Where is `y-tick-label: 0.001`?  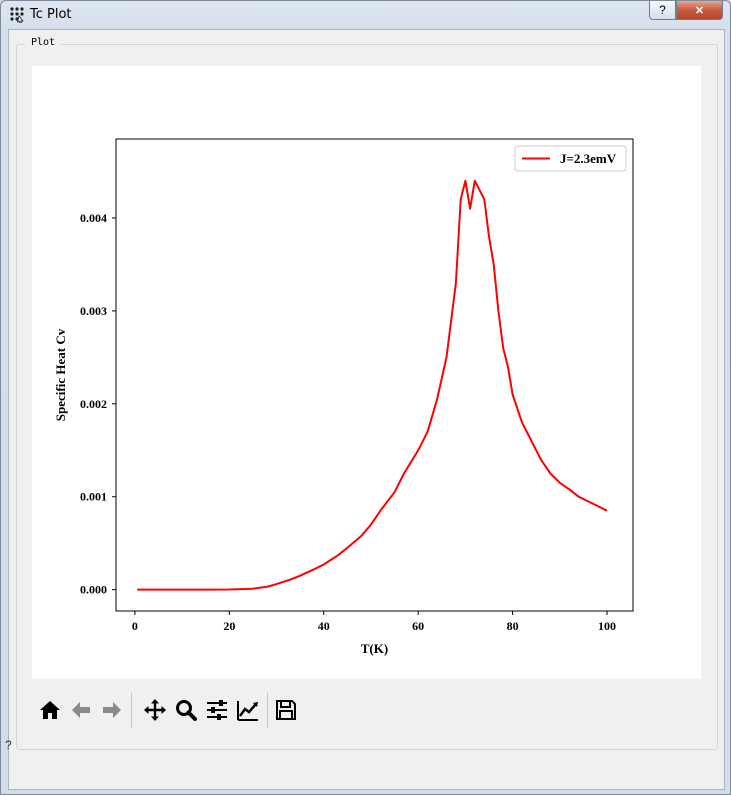 y-tick-label: 0.001 is located at coordinates (93, 497).